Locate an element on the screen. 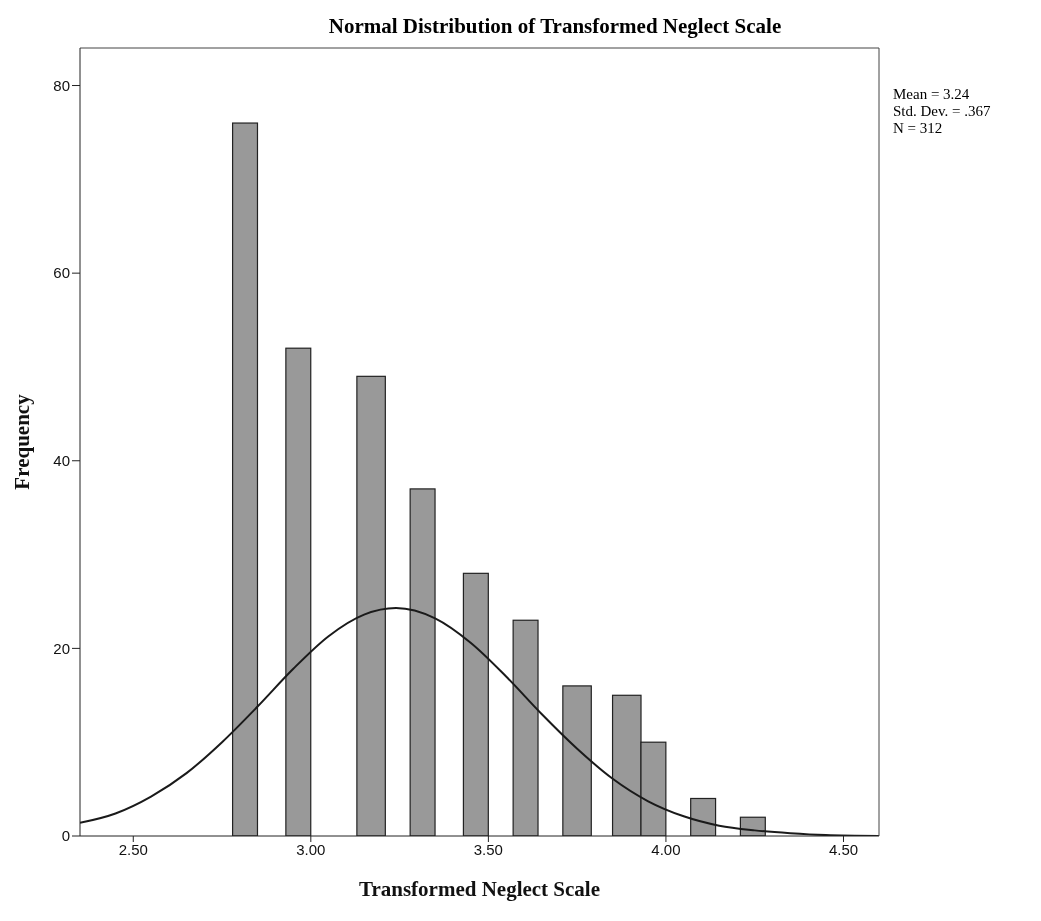  x-axis-title: Transformed Neglect Scale is located at coordinates (479, 889).